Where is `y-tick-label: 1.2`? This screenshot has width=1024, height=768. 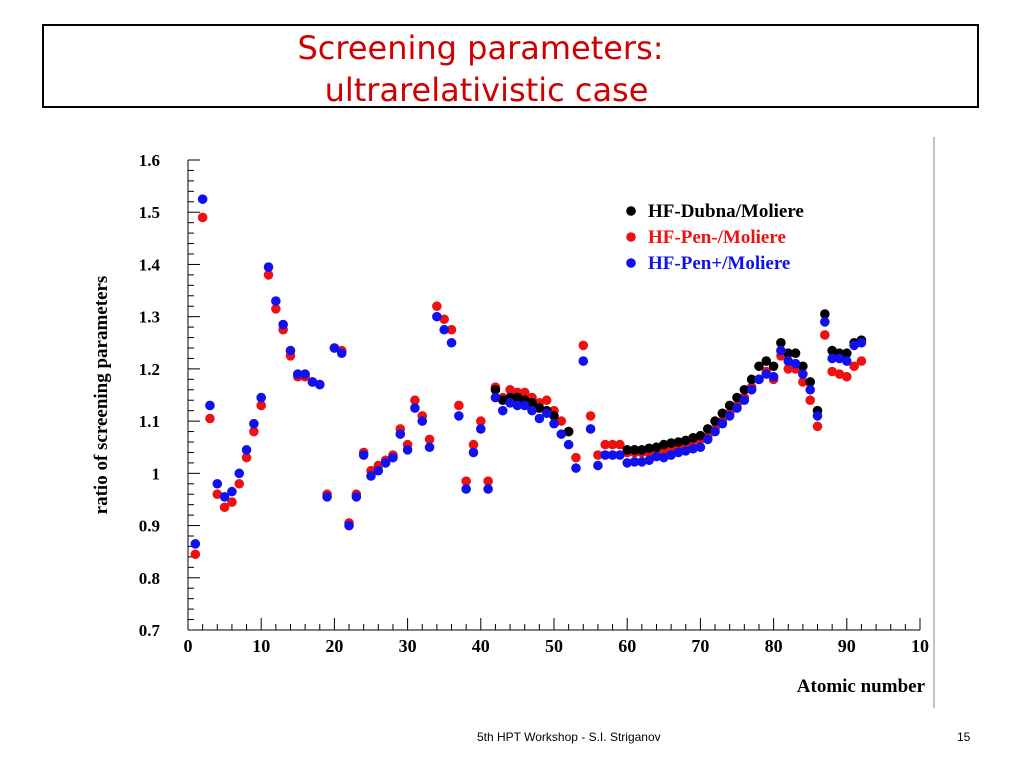
y-tick-label: 1.2 is located at coordinates (149, 369).